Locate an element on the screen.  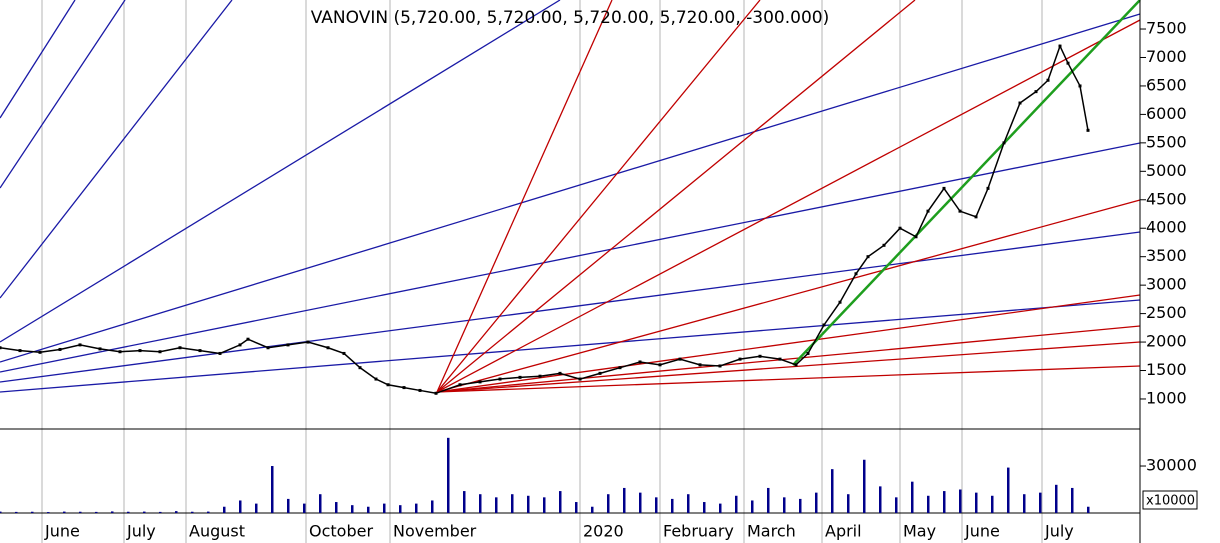
x-tick-label: April is located at coordinates (843, 531).